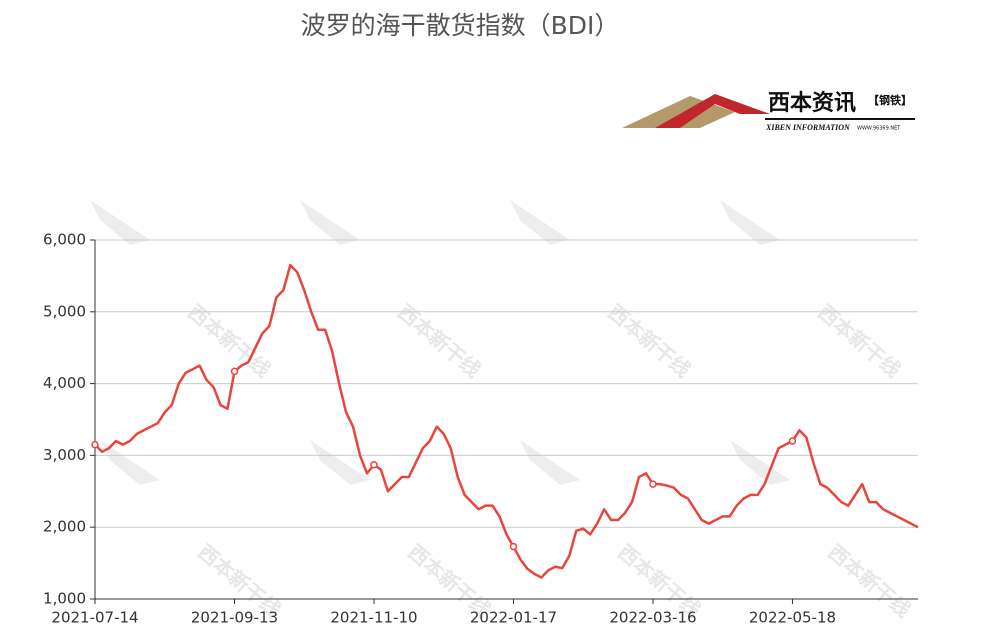  What do you see at coordinates (792, 618) in the screenshot?
I see `x-tick-label: 2022-05-18` at bounding box center [792, 618].